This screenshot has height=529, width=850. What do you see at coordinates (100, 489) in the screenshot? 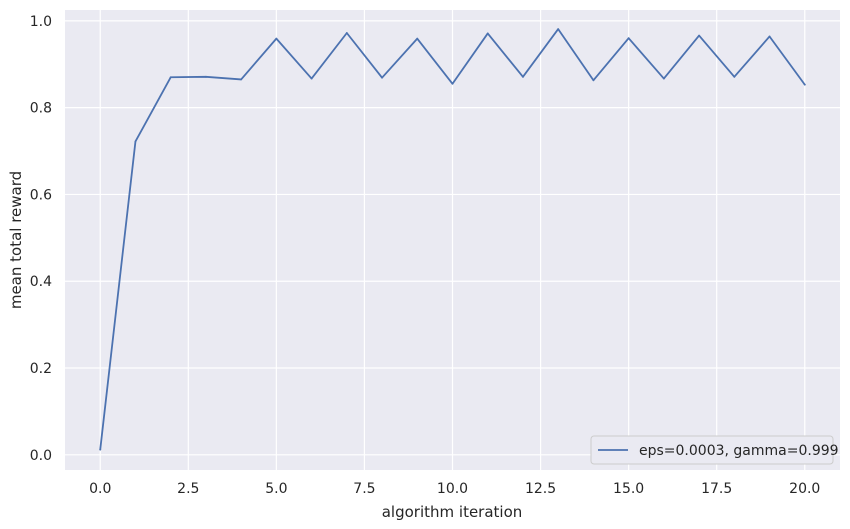
I see `x-tick-label: 0.0` at bounding box center [100, 489].